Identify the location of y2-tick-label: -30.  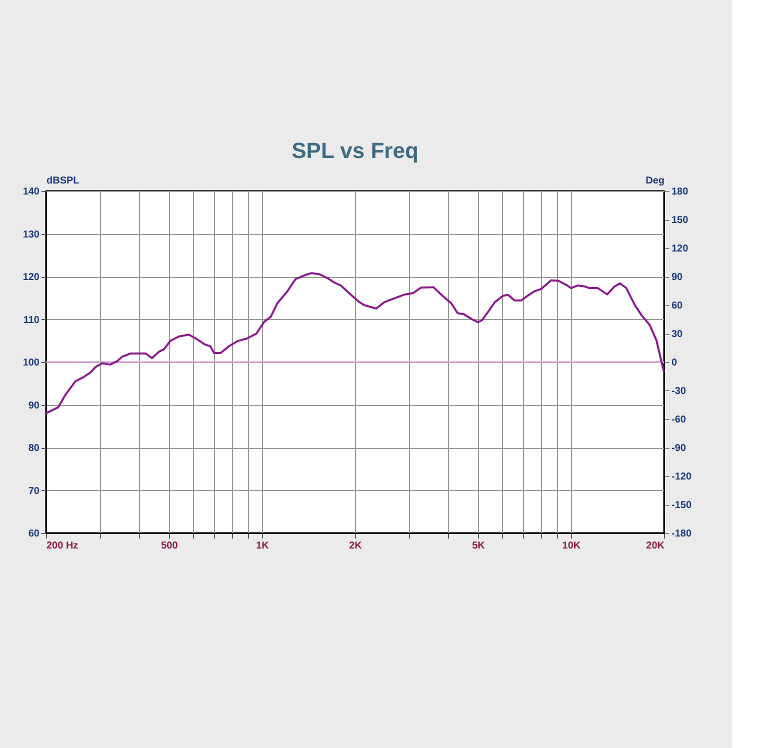
(679, 391).